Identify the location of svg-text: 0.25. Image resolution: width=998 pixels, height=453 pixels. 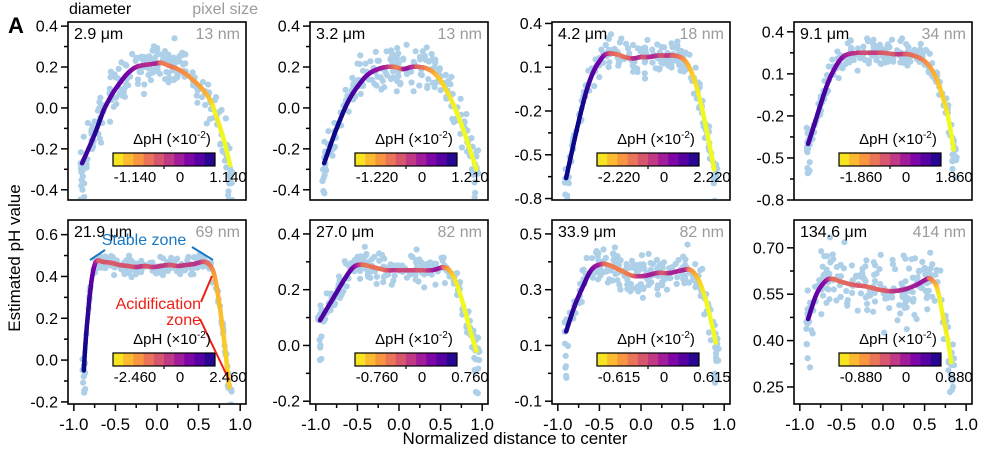
(768, 387).